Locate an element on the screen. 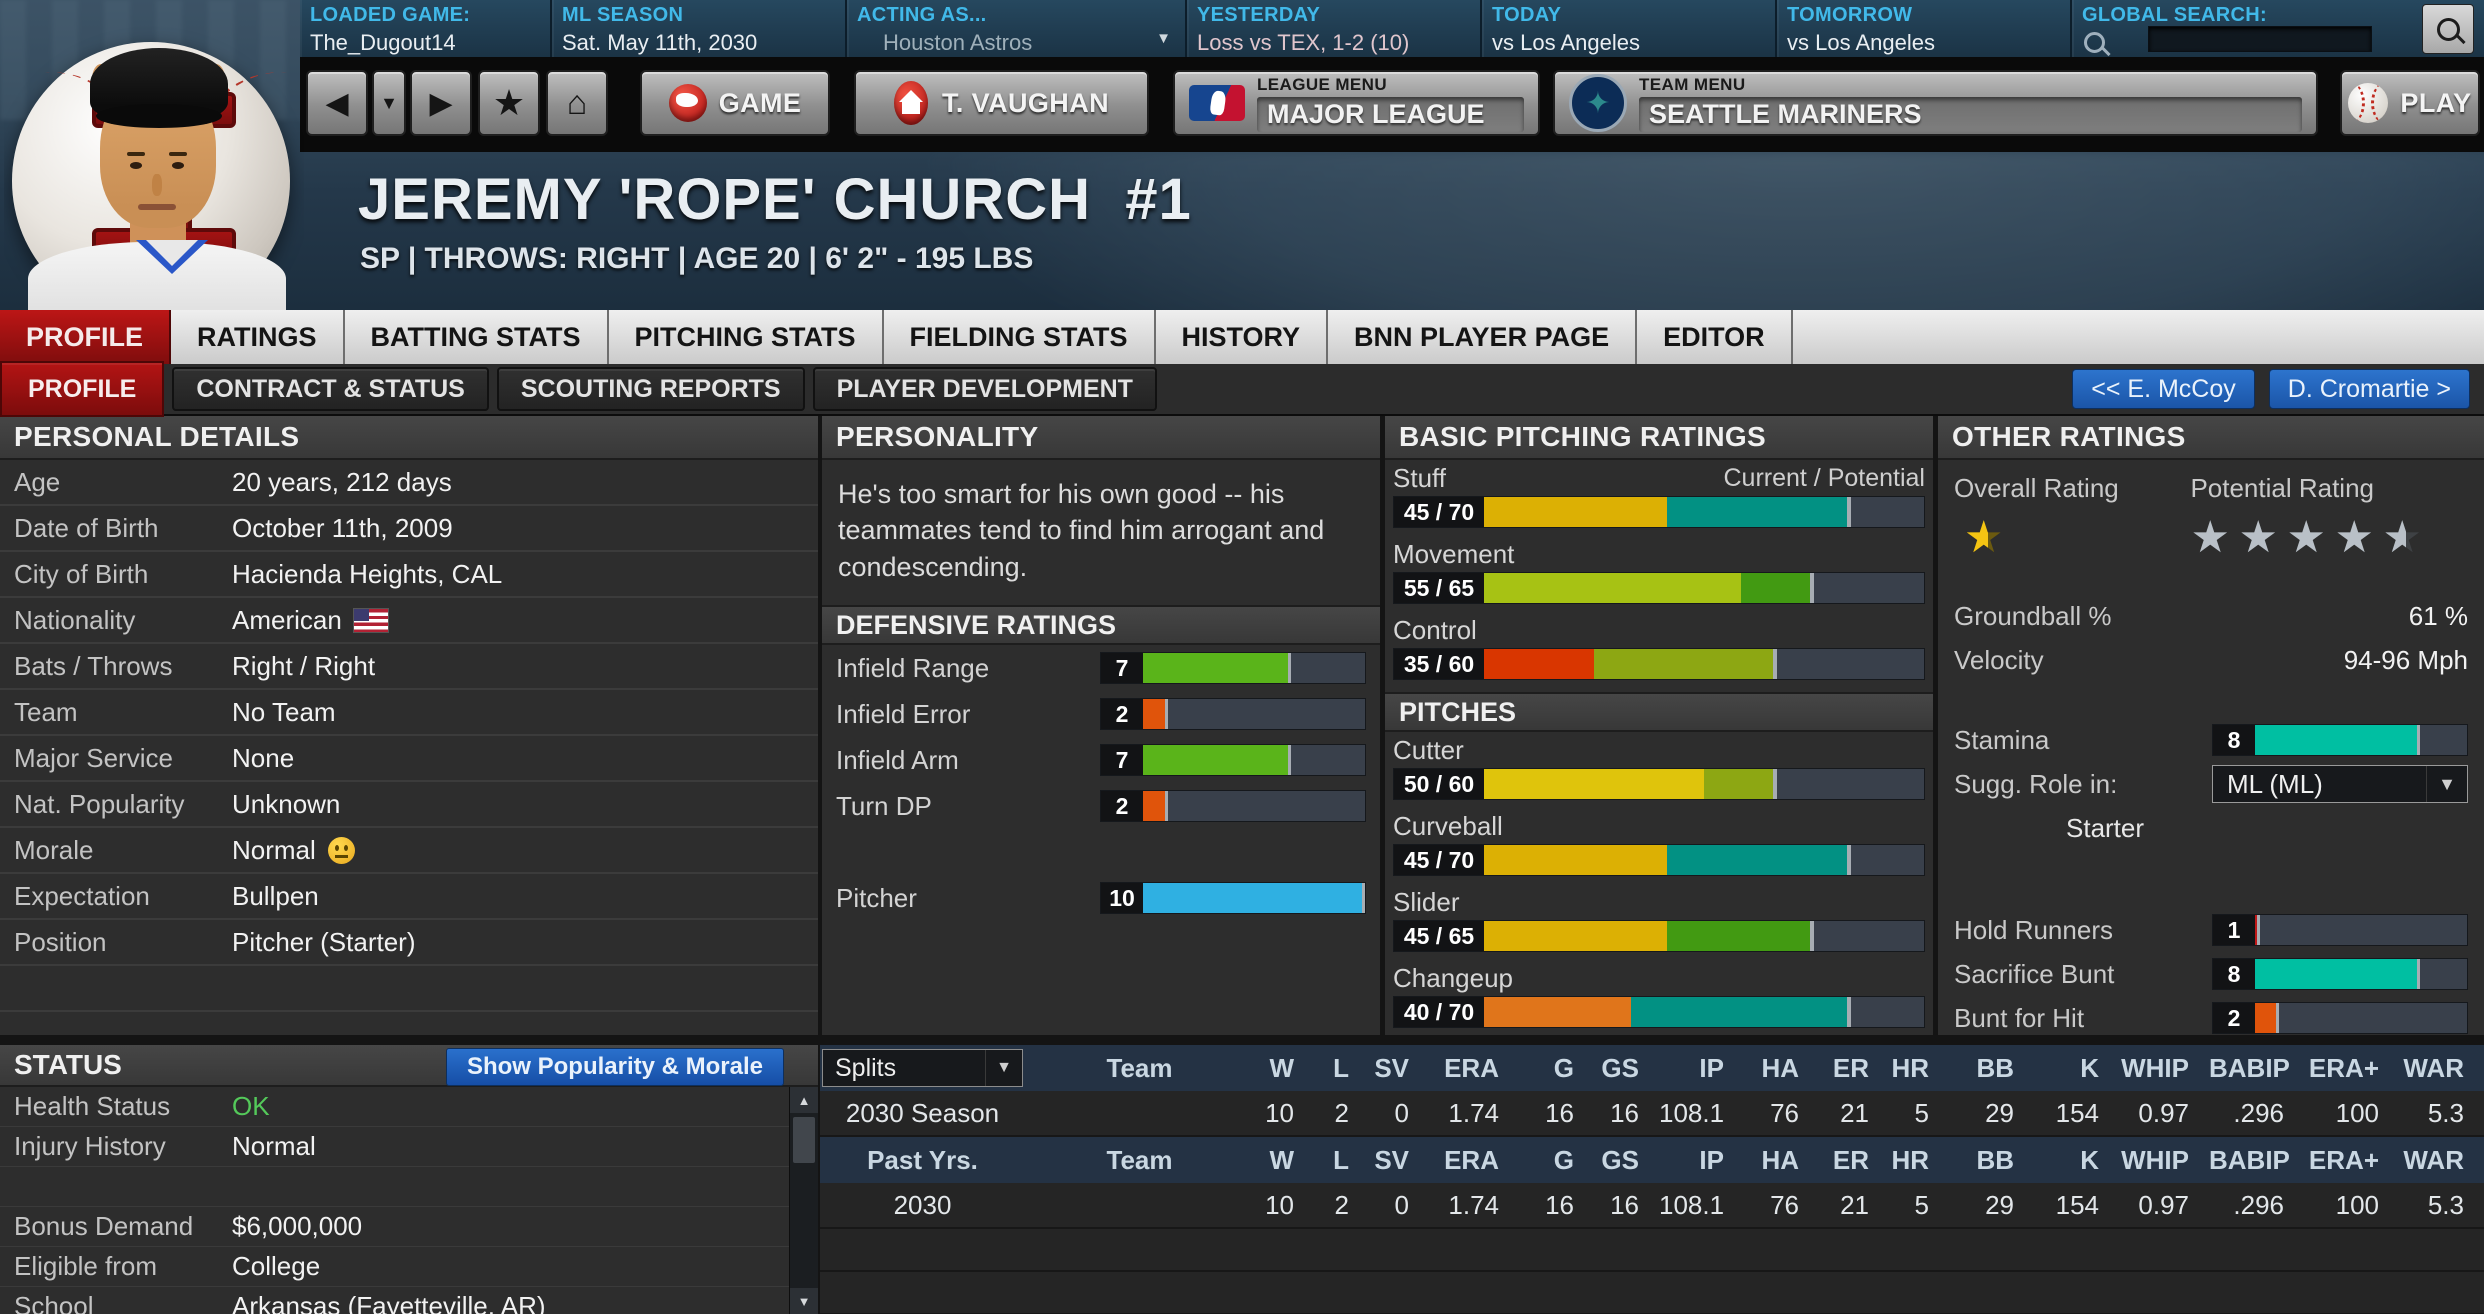 The image size is (2484, 1314). search-button is located at coordinates (2448, 29).